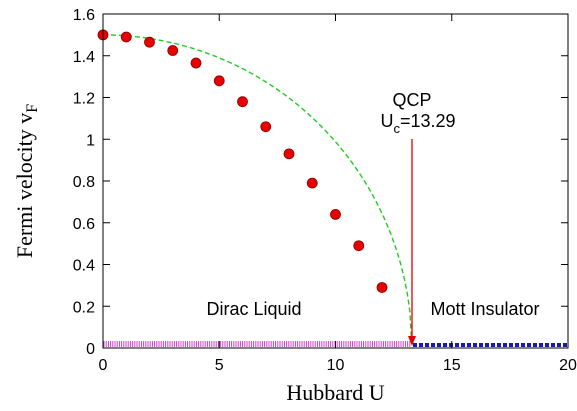 The width and height of the screenshot is (577, 411). Describe the element at coordinates (32, 108) in the screenshot. I see `y-axis-title-sub: F` at that location.